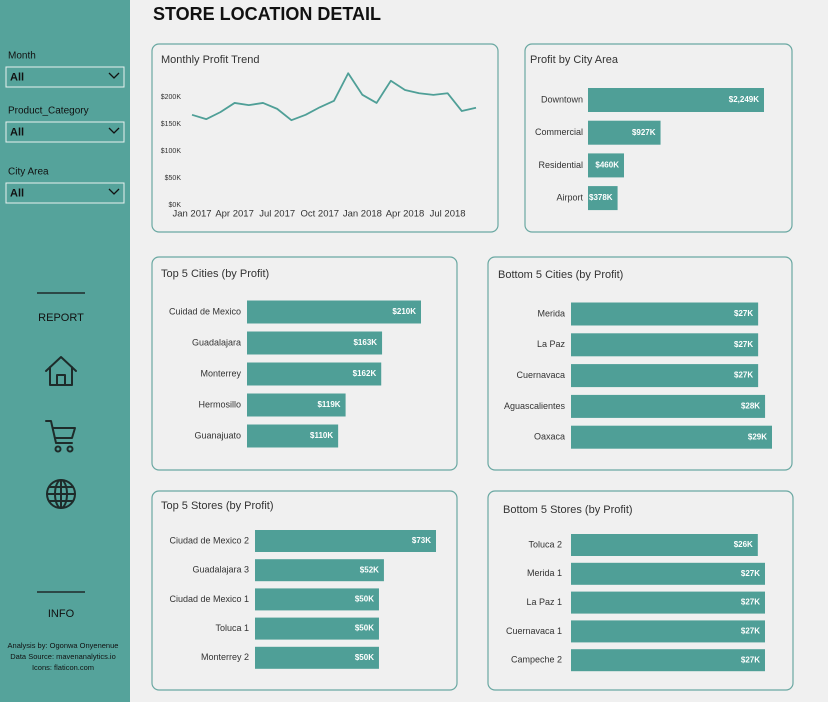 This screenshot has width=828, height=702. I want to click on value-label: $110K, so click(321, 435).